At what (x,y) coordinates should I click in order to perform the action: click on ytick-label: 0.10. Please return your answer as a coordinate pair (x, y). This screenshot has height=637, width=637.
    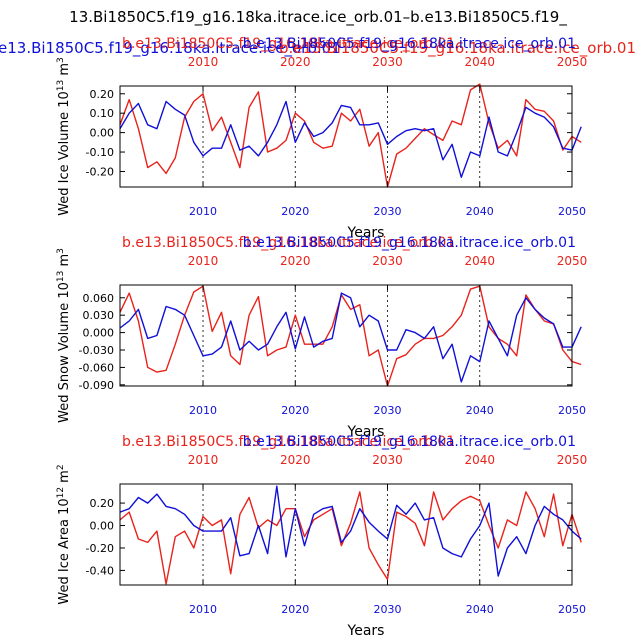
    Looking at the image, I should click on (102, 113).